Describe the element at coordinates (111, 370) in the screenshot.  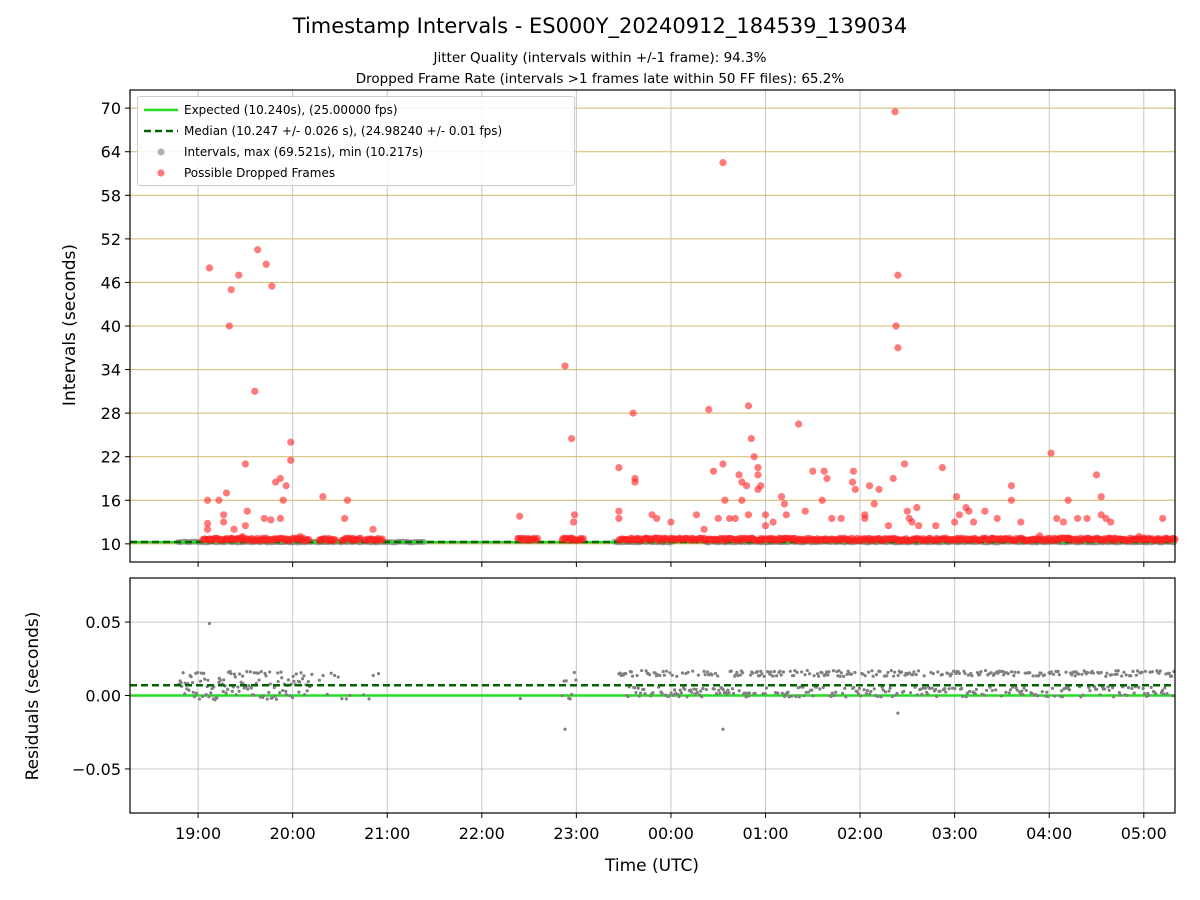
I see `intervals-y-tick-label: 34` at that location.